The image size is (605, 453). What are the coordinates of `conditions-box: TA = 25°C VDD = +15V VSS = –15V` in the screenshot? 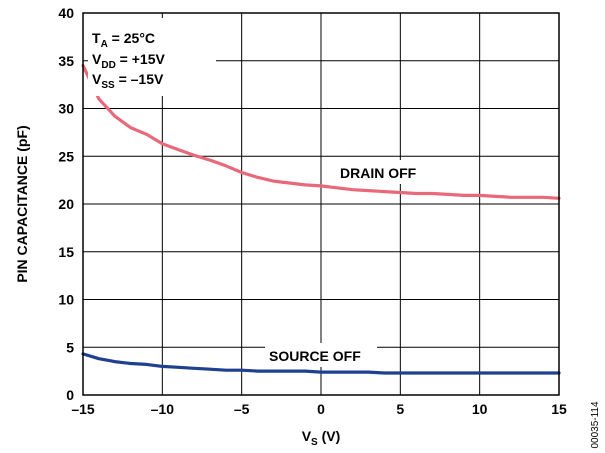 It's located at (152, 57).